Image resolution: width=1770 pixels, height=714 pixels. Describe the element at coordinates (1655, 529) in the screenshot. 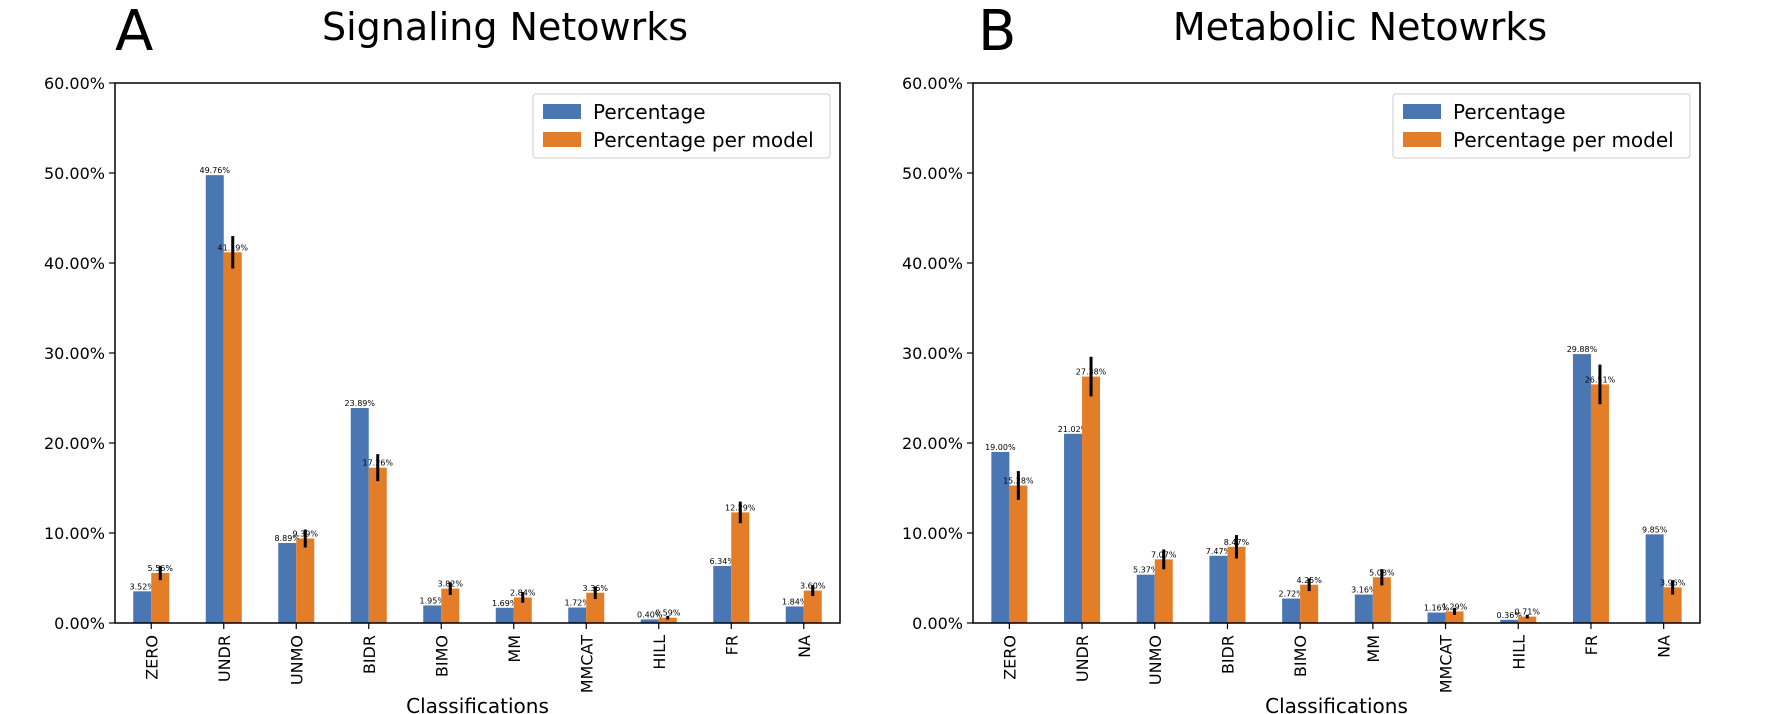

I see `bar-value-label: 9.85%` at that location.